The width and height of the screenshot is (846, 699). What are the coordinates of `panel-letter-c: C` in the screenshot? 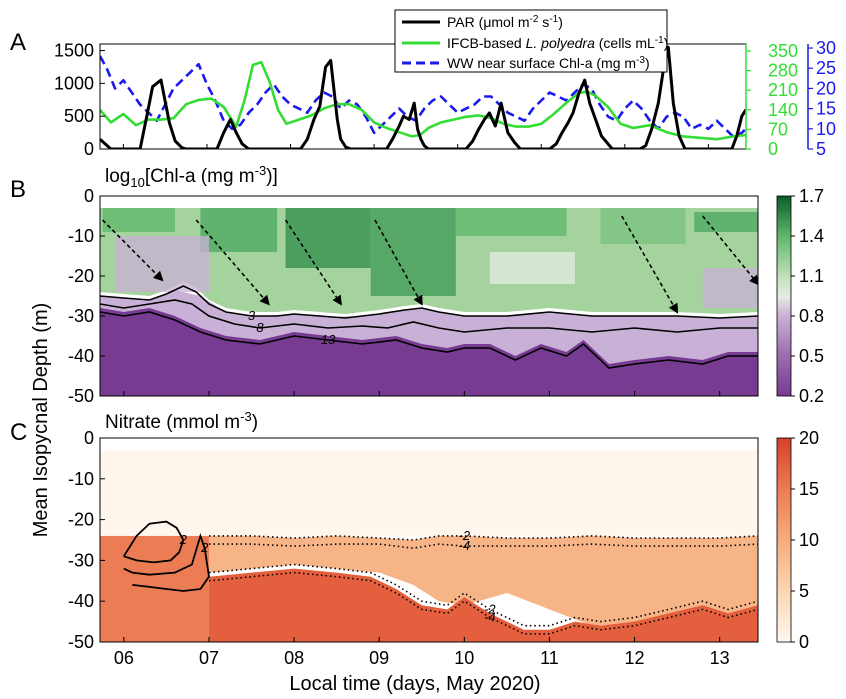 It's located at (18, 432).